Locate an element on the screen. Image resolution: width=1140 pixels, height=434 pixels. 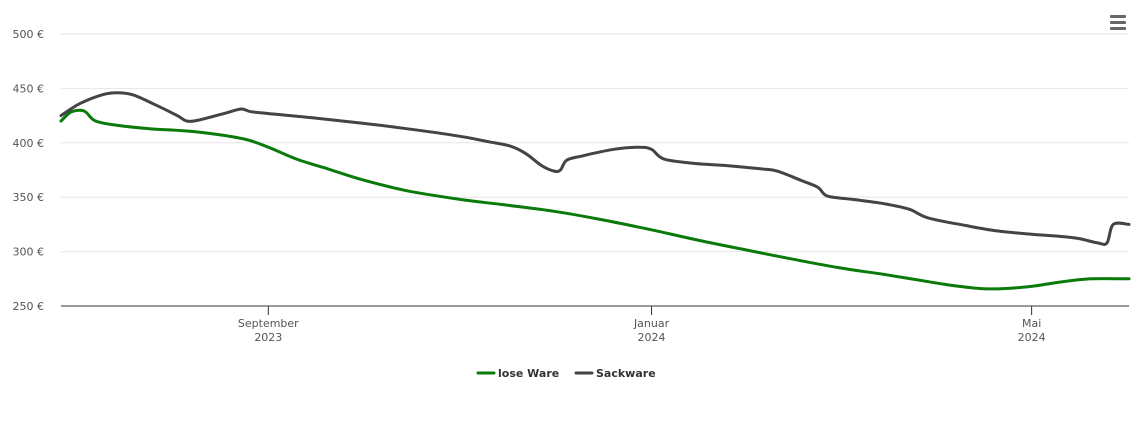
legend-label: lose Ware is located at coordinates (528, 373).